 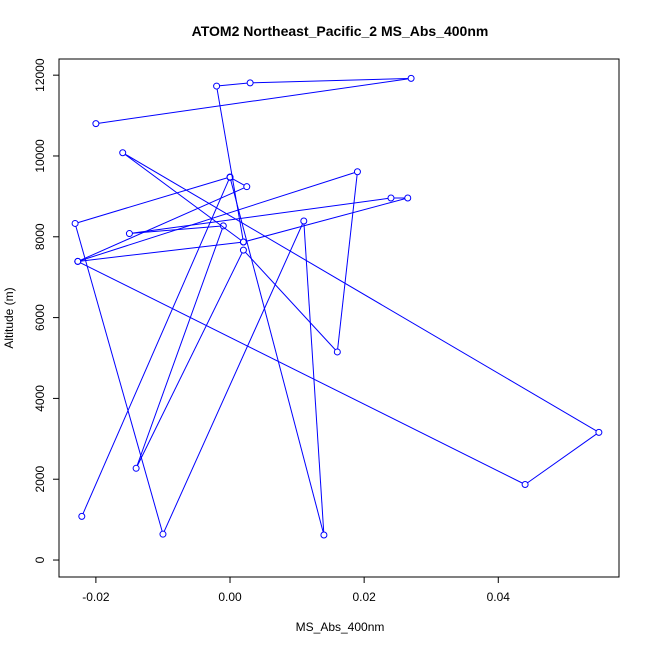 I want to click on x-tick-label: 0.04, so click(x=499, y=597).